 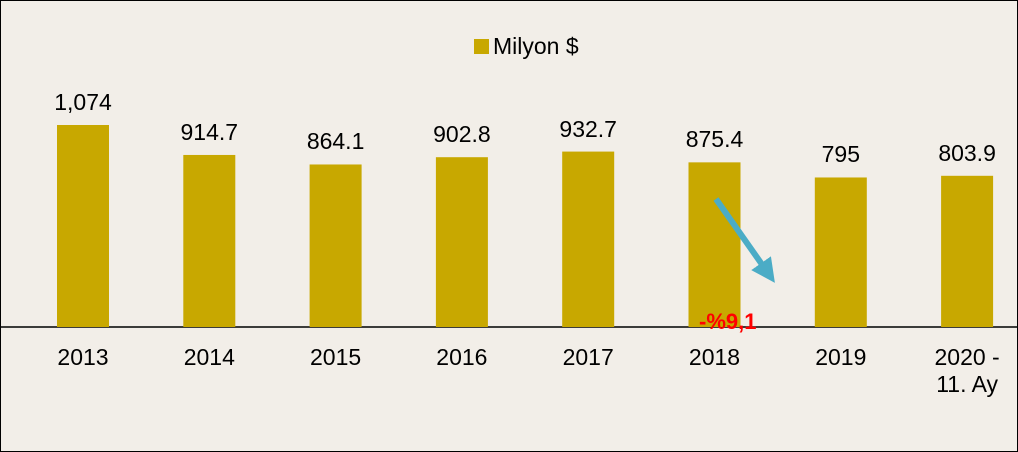 What do you see at coordinates (840, 154) in the screenshot?
I see `value-label: 795` at bounding box center [840, 154].